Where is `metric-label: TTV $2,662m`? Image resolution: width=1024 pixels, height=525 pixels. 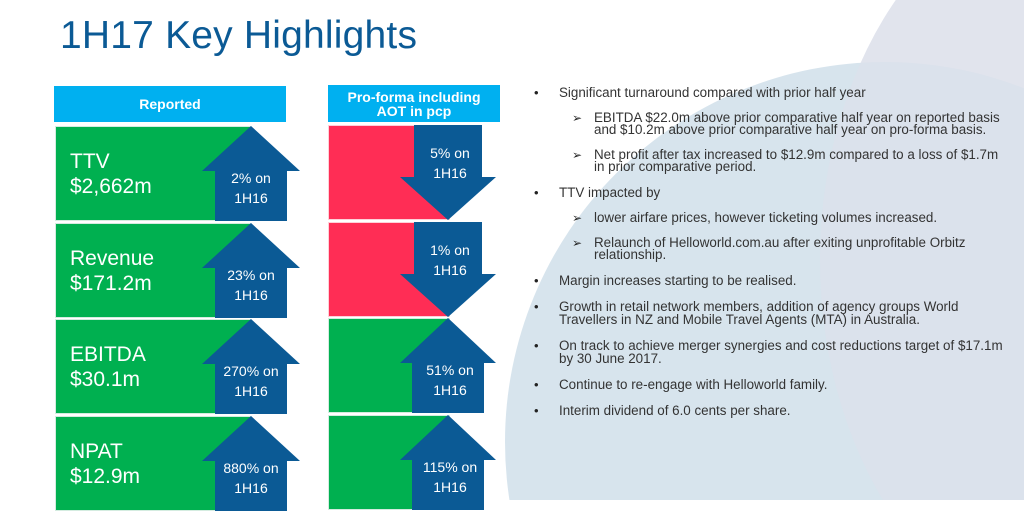
metric-label: TTV $2,662m is located at coordinates (111, 174).